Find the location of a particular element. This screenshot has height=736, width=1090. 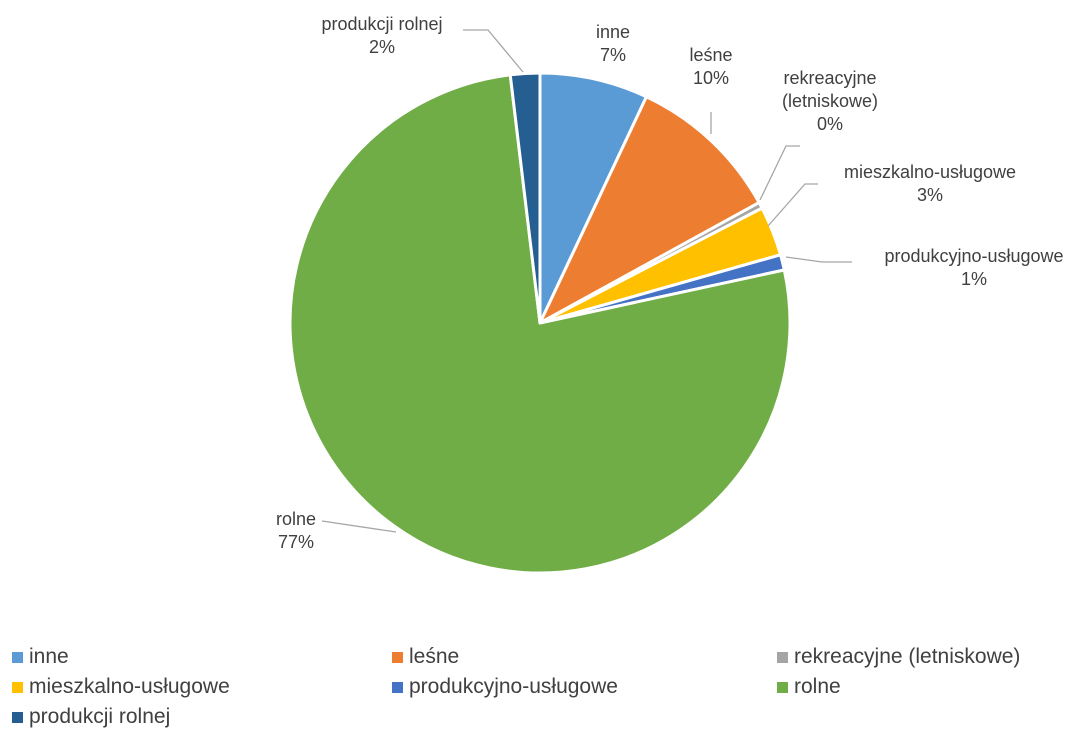

legend-label-produkcyjno-usługowe: produkcyjno-usługowe is located at coordinates (513, 686).